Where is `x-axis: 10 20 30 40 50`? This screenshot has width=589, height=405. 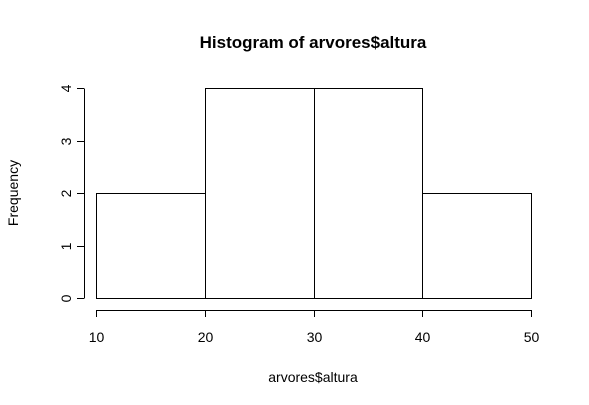
x-axis: 10 20 30 40 50 is located at coordinates (314, 327).